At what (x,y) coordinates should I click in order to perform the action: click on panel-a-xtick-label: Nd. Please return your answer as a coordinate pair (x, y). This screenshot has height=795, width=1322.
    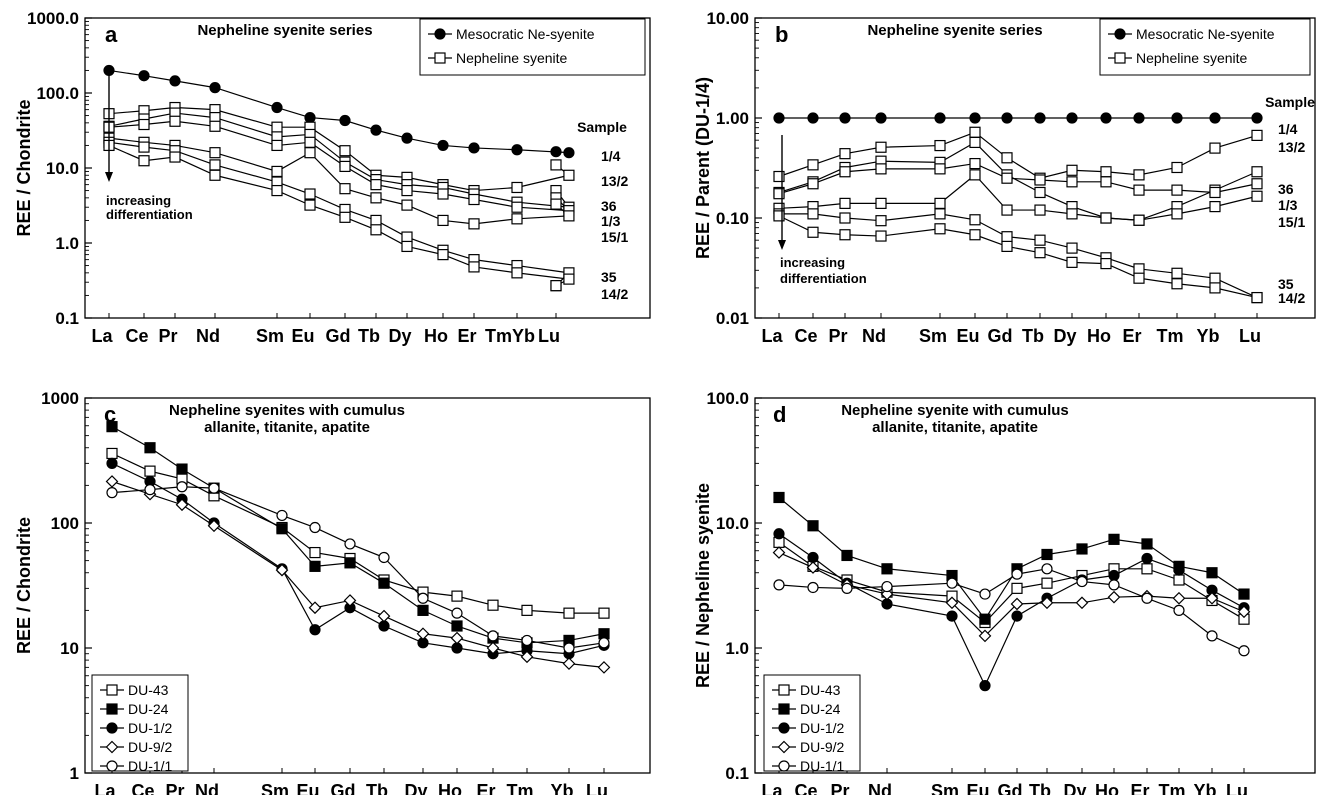
    Looking at the image, I should click on (208, 336).